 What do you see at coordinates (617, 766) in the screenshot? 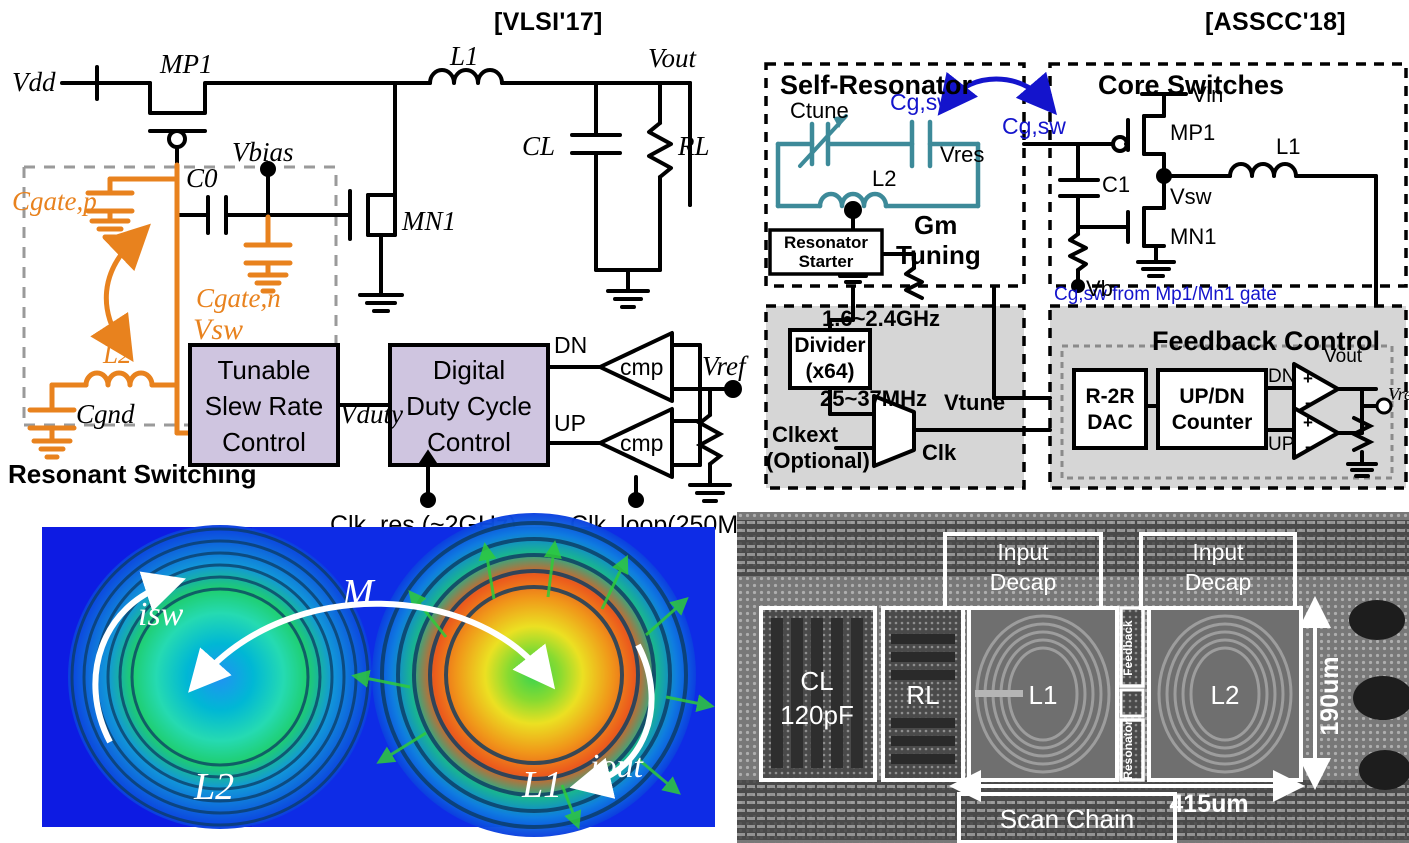
I see `em-label-iout: iout` at bounding box center [617, 766].